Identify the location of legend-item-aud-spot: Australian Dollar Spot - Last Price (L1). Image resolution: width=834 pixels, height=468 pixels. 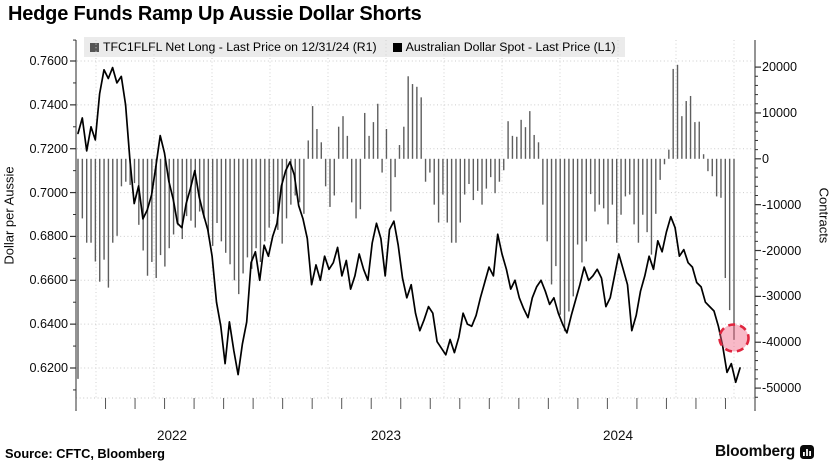
(504, 47).